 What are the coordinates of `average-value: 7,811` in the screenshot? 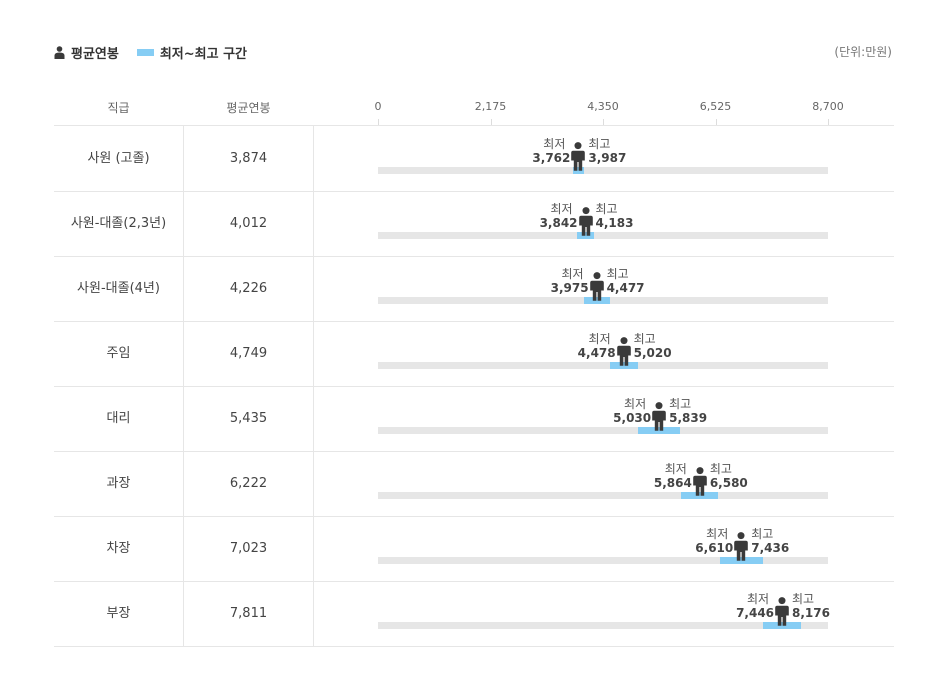 It's located at (249, 613).